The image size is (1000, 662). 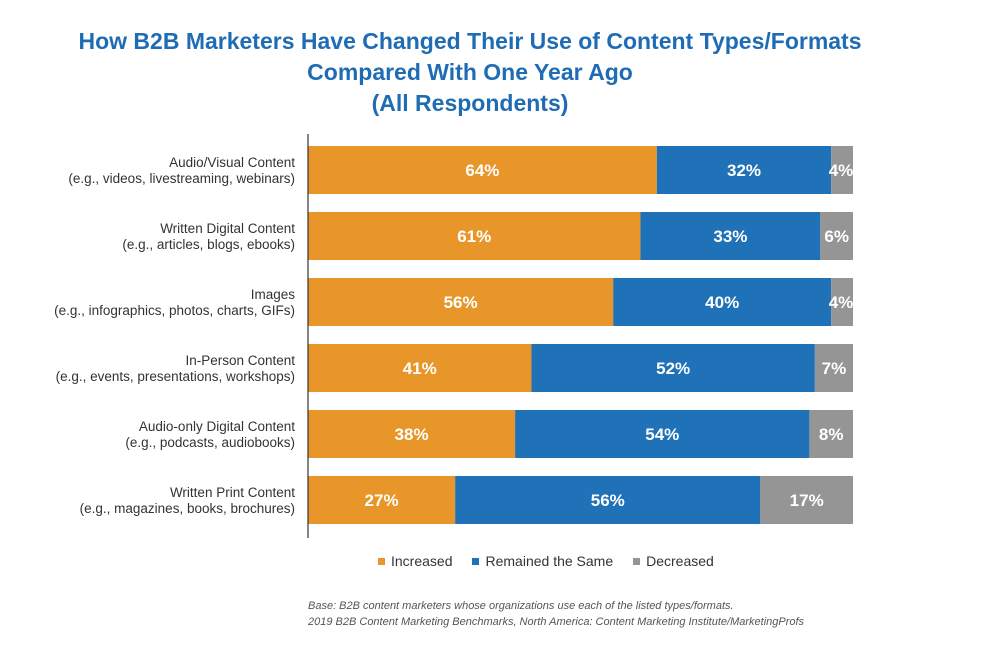 I want to click on category-label-1: Written Digital Content, so click(x=227, y=228).